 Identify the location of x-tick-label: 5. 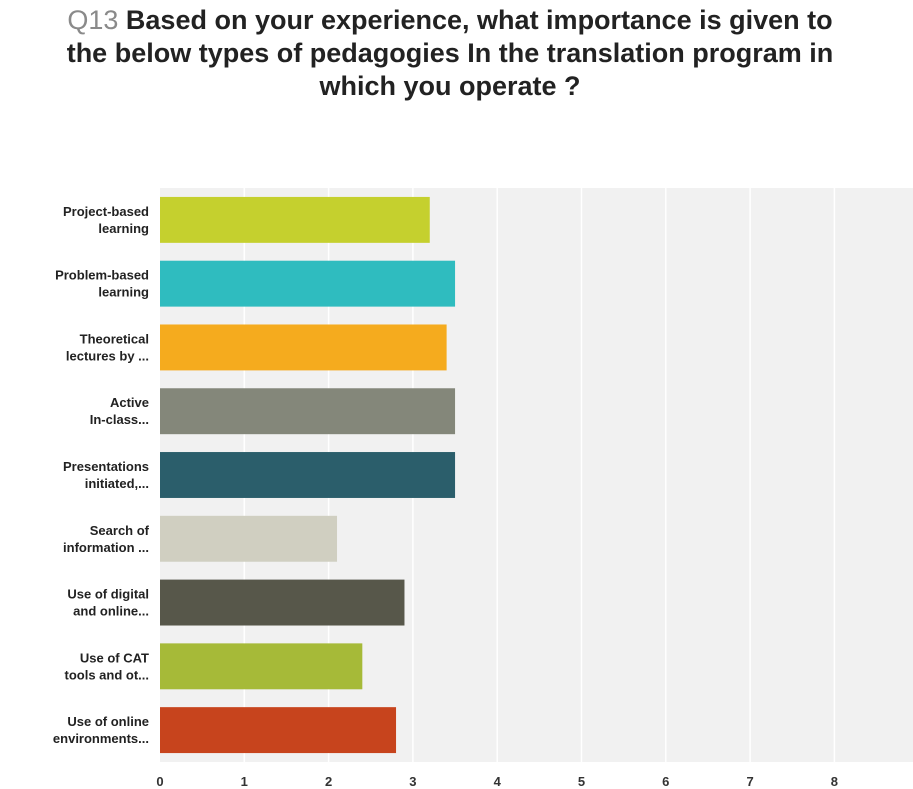
(581, 781).